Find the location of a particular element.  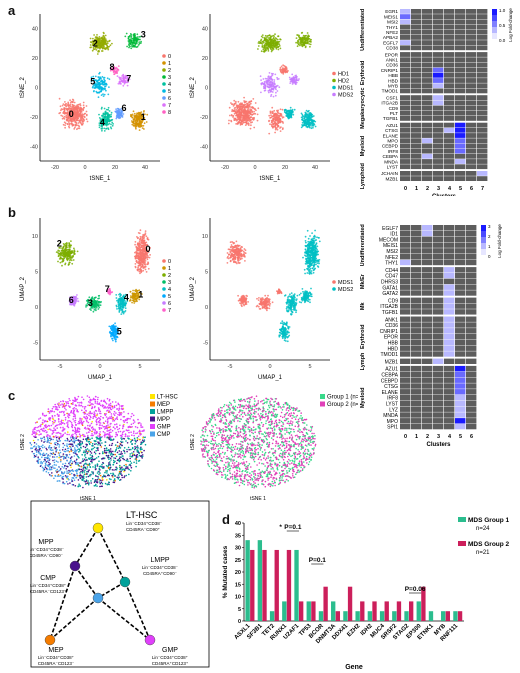

cluster-label: 8 is located at coordinates (111, 67).